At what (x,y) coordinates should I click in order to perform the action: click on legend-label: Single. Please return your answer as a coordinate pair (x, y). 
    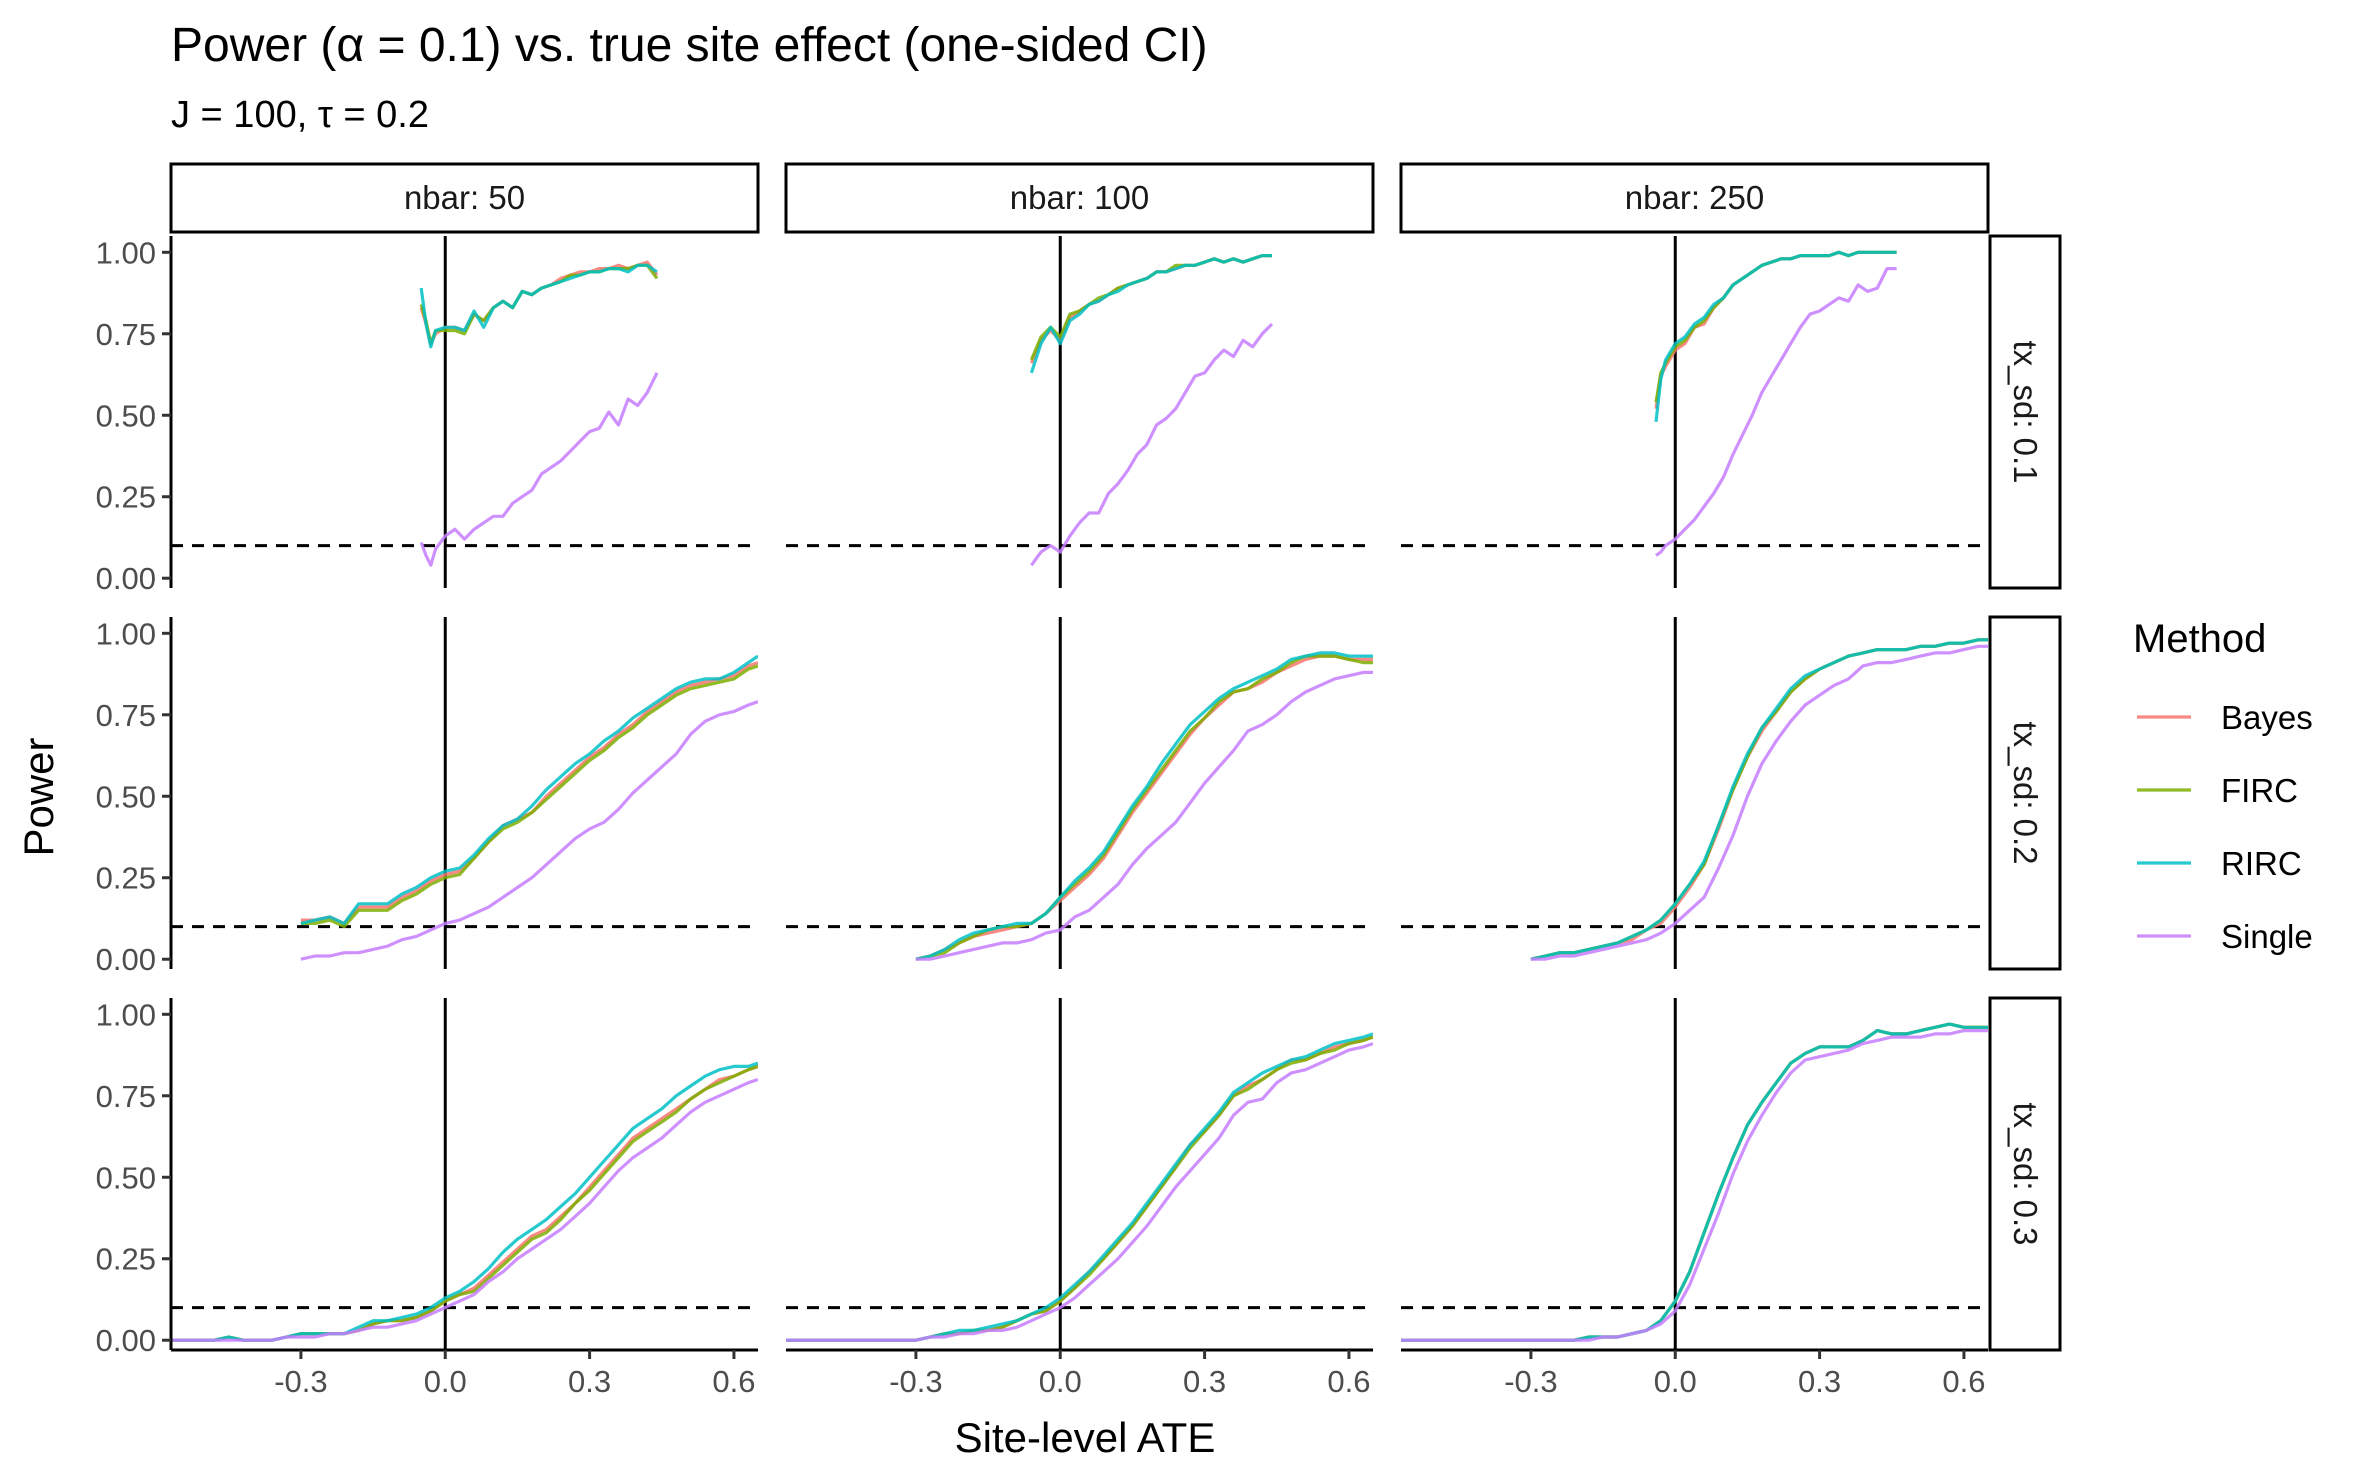
    Looking at the image, I should click on (2267, 936).